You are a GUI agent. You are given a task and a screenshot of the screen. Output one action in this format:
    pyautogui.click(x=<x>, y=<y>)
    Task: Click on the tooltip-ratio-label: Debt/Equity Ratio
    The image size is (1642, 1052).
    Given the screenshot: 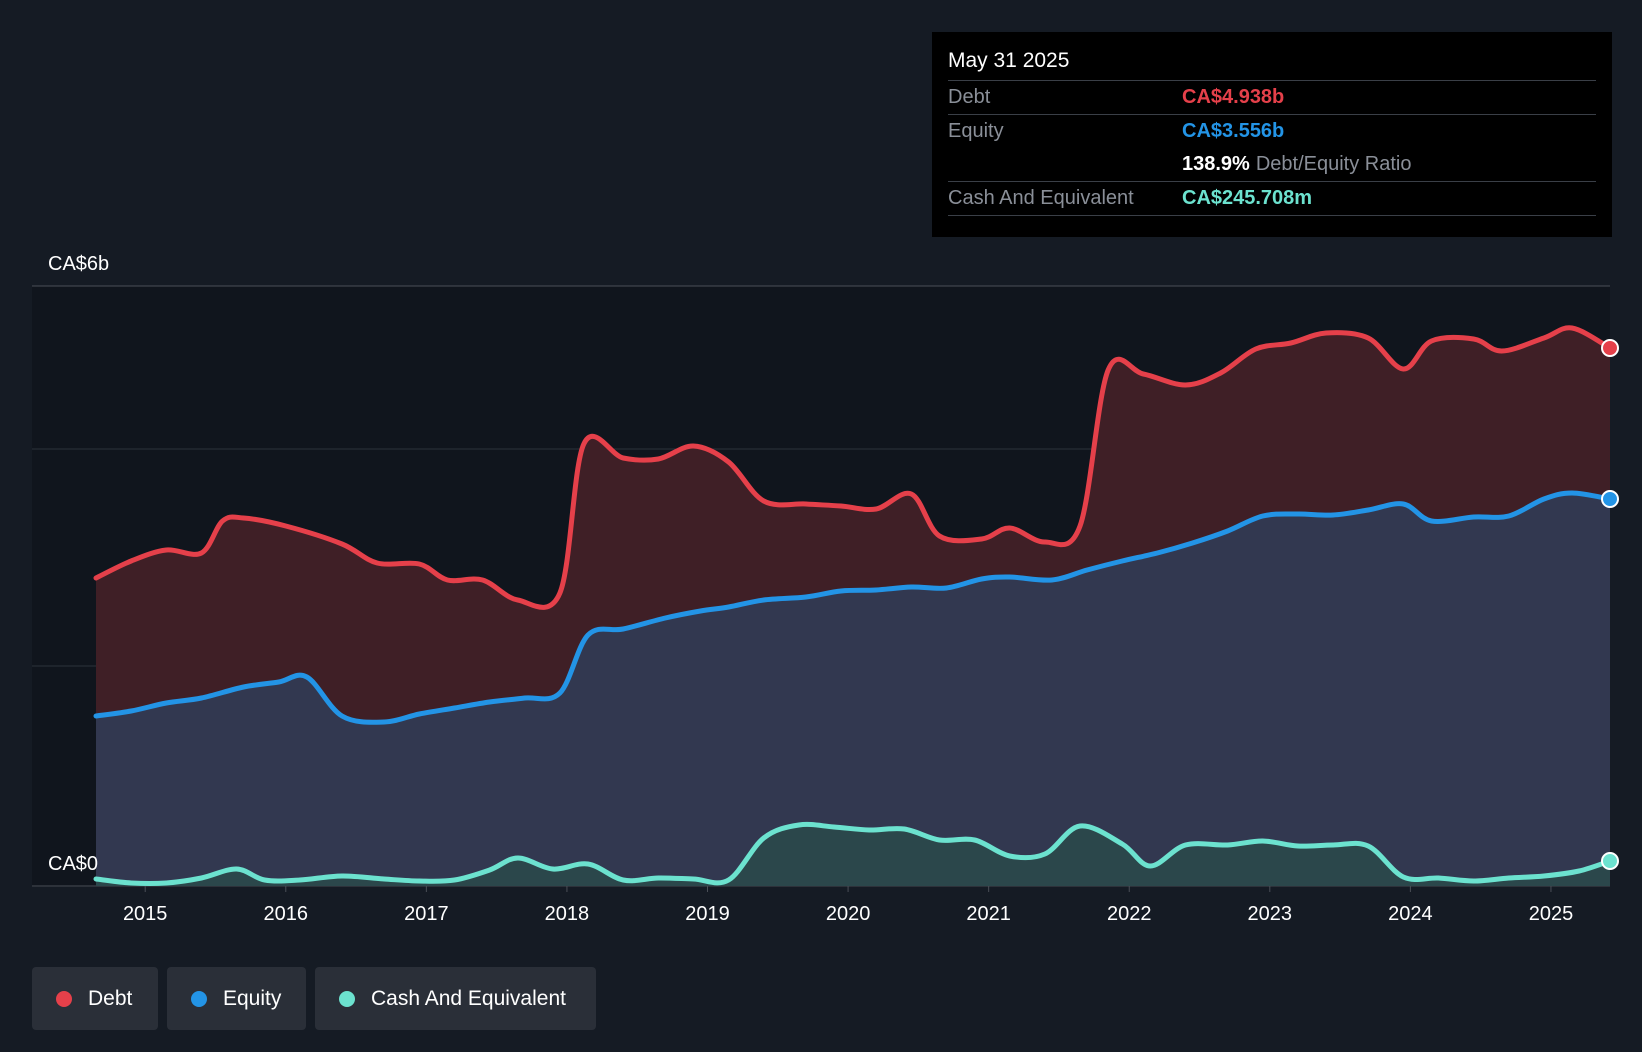 What is the action you would take?
    pyautogui.click(x=1333, y=164)
    